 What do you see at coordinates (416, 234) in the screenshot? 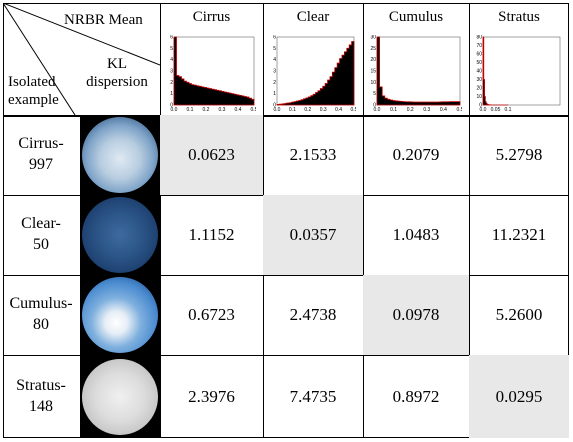
I see `kl-value-cell: 1.0483` at bounding box center [416, 234].